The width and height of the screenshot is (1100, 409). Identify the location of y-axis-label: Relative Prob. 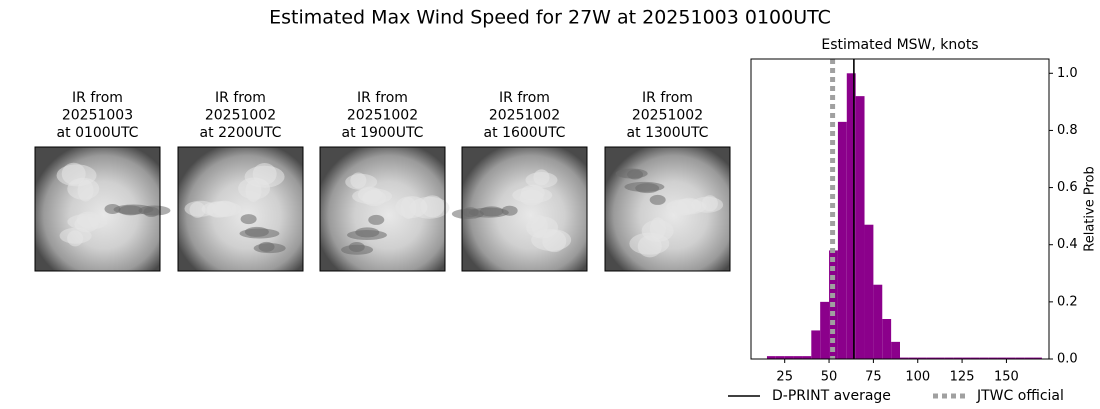
(1090, 208).